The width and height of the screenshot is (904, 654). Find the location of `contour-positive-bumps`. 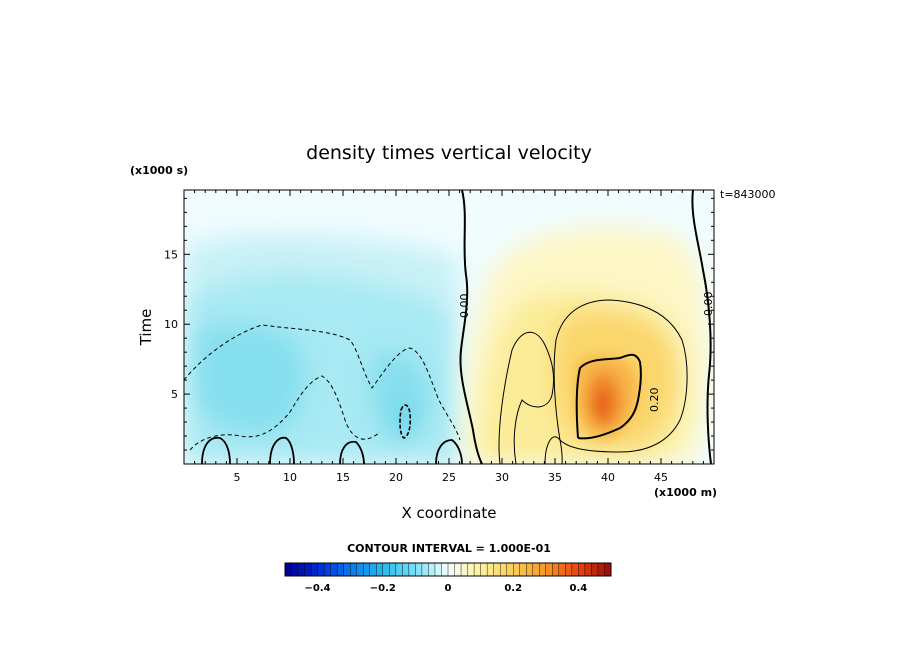

contour-positive-bumps is located at coordinates (332, 450).